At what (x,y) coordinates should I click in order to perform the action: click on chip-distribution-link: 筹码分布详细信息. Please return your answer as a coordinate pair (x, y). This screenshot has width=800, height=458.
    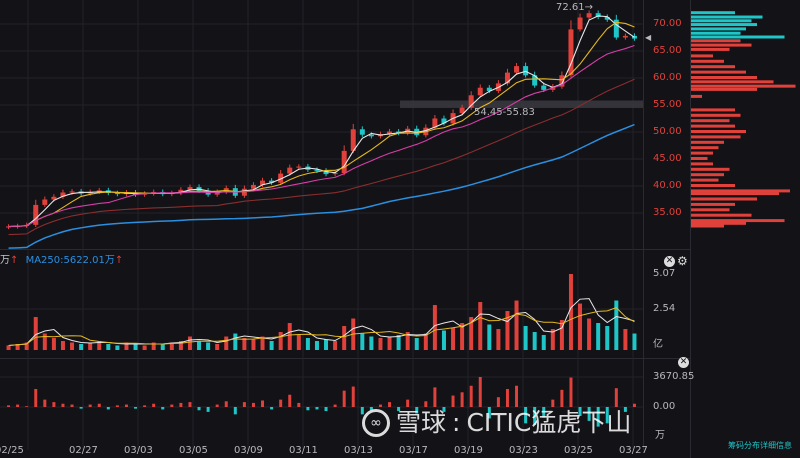
    Looking at the image, I should click on (760, 445).